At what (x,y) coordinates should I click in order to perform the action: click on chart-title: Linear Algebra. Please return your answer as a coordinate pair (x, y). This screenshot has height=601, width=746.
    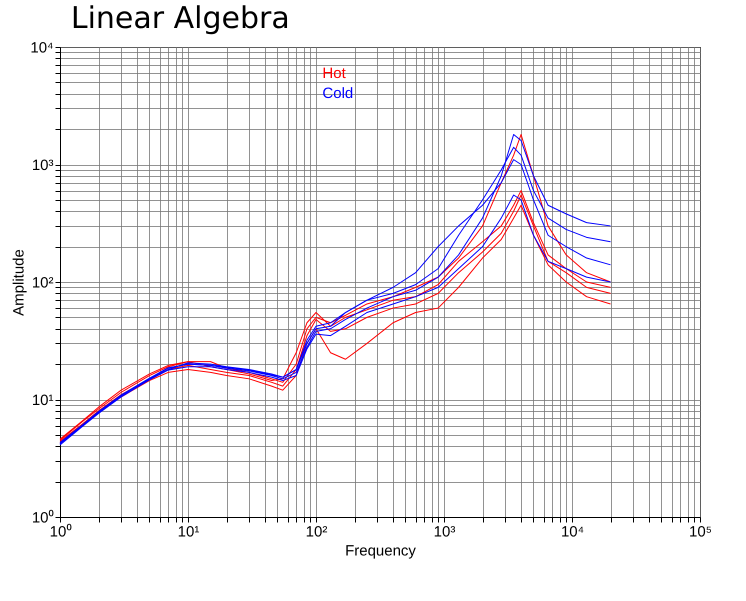
    Looking at the image, I should click on (180, 18).